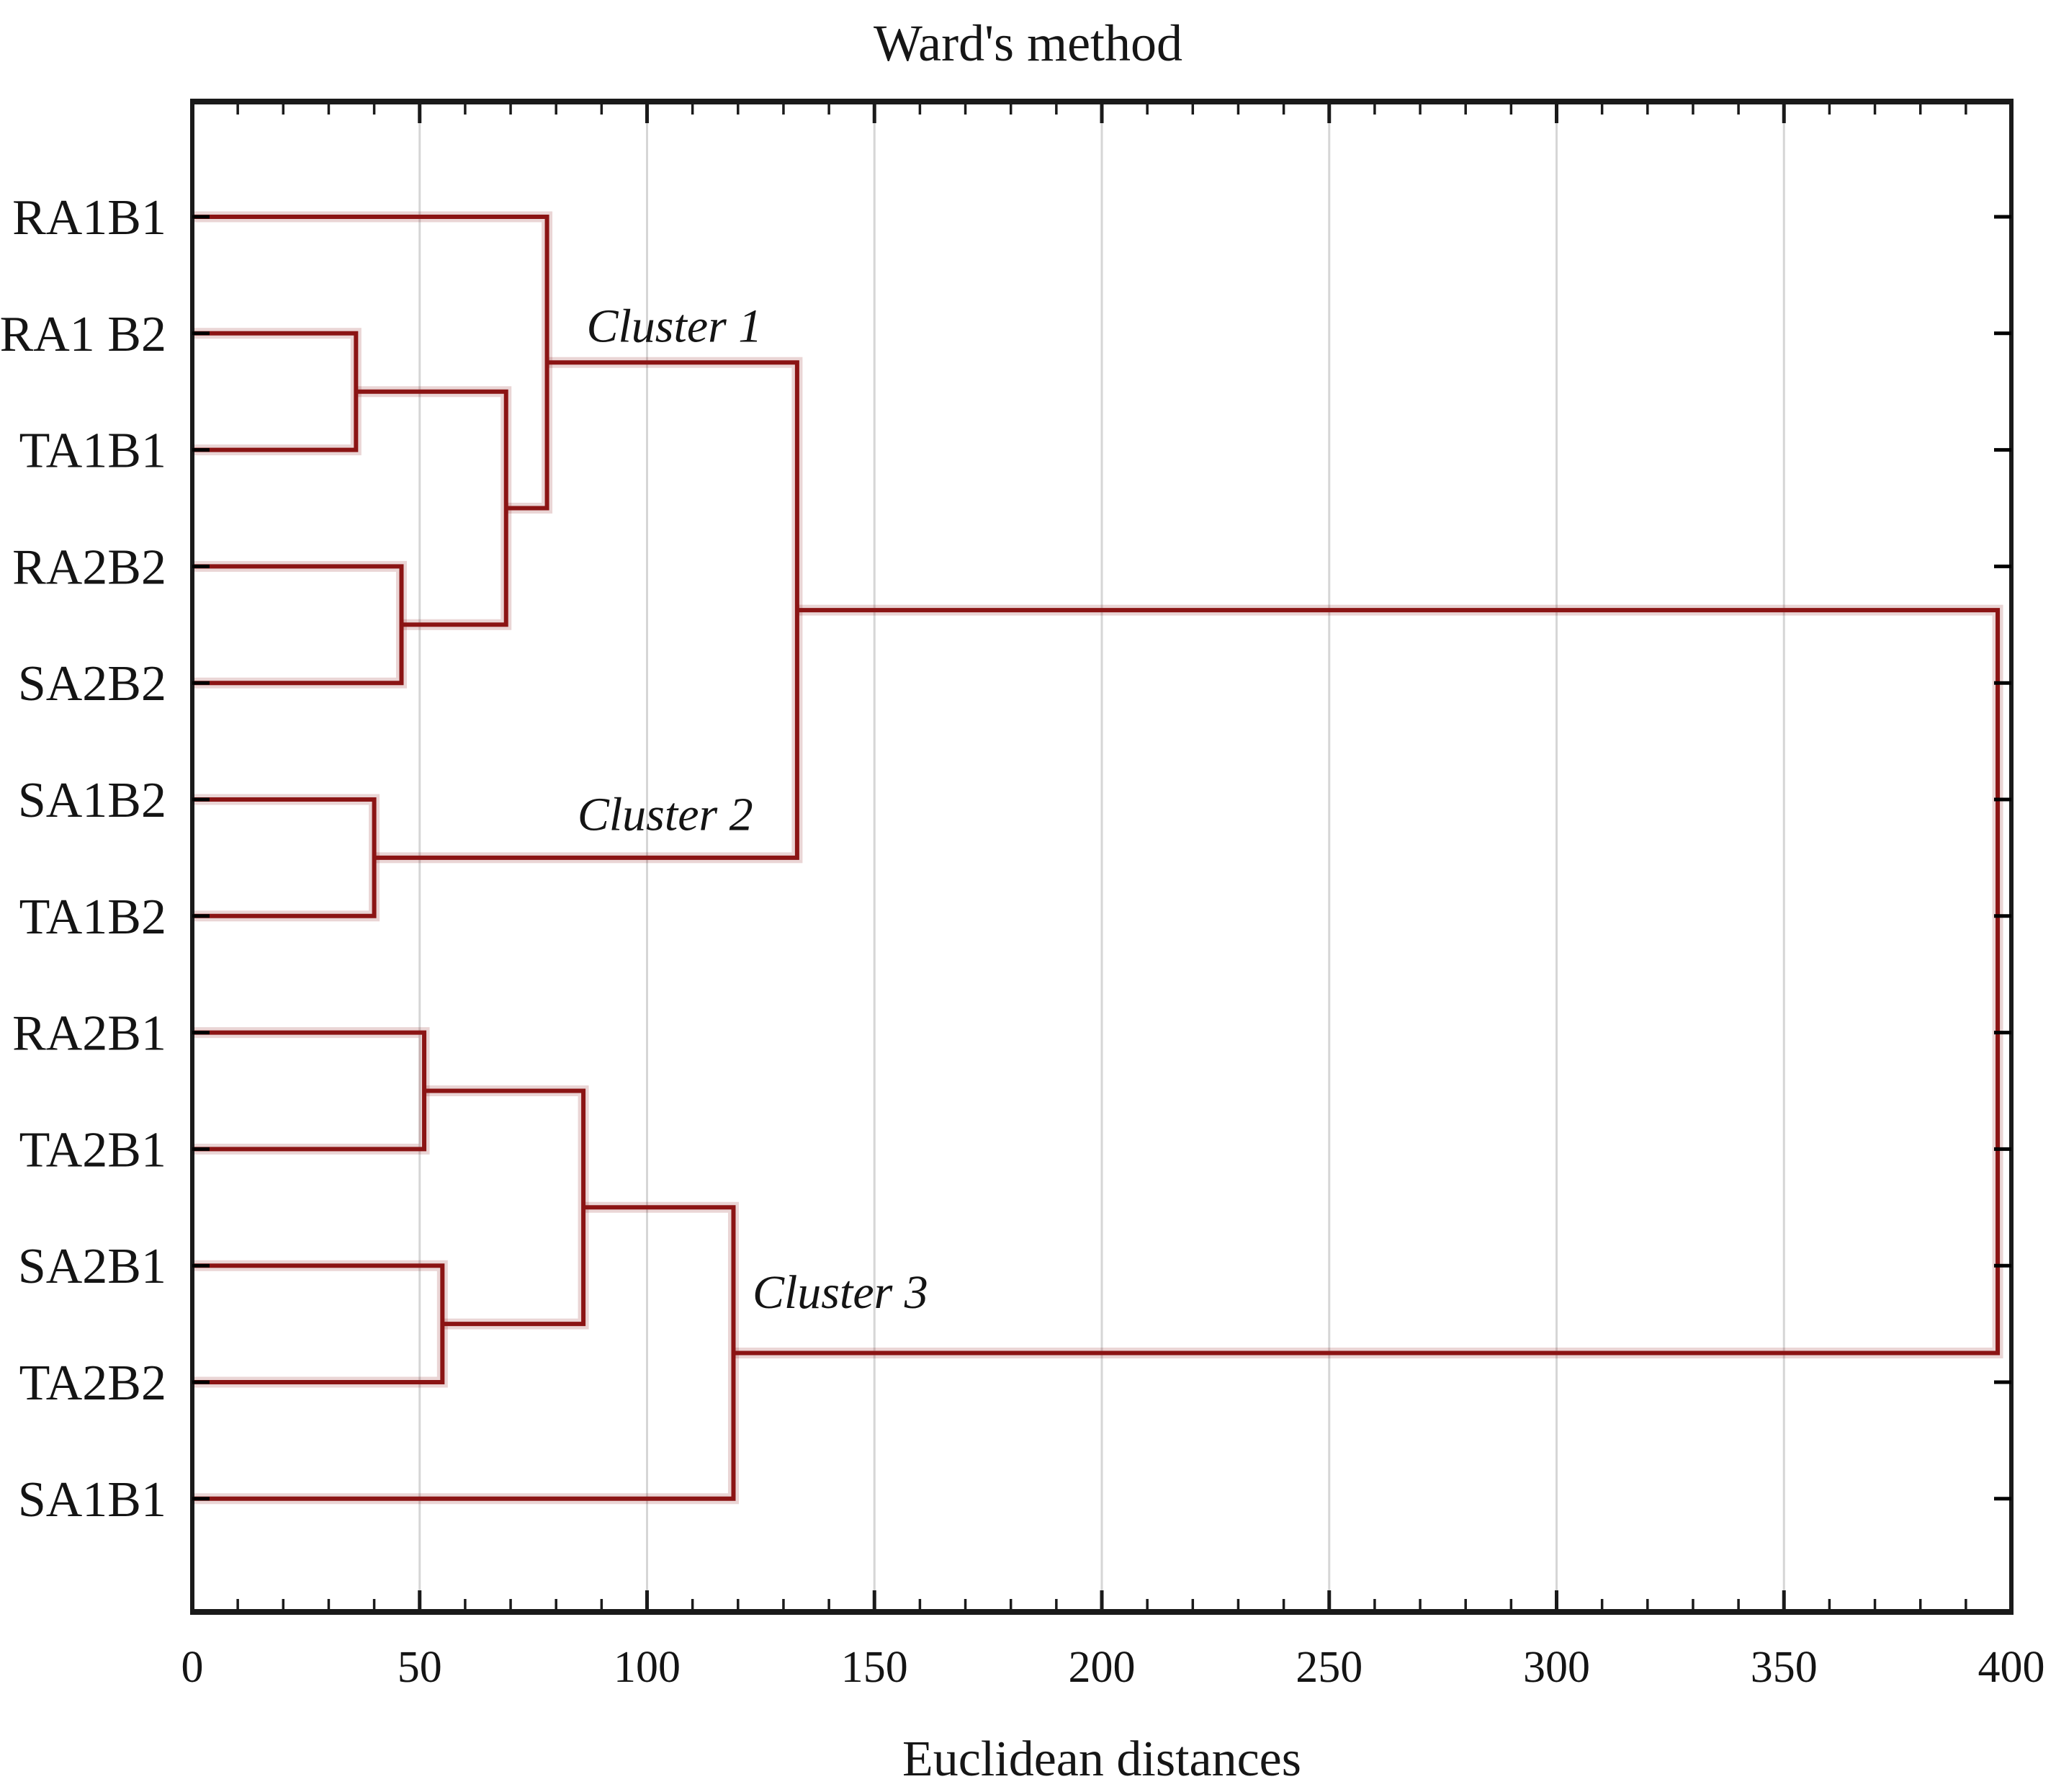  Describe the element at coordinates (647, 1667) in the screenshot. I see `x-tick-label-100: 100` at that location.